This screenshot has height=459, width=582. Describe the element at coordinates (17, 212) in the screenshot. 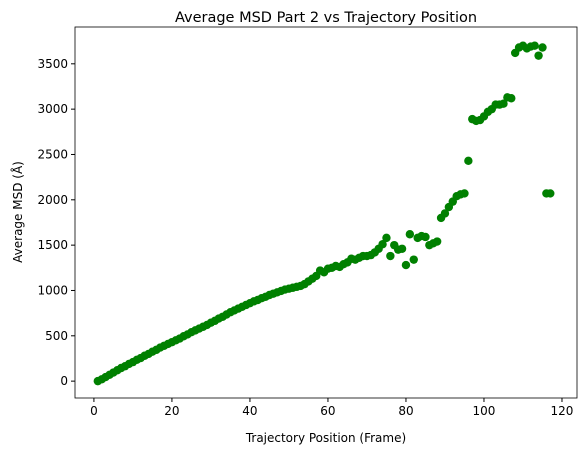

I see `y-axis-label: Average MSD (Å)` at that location.